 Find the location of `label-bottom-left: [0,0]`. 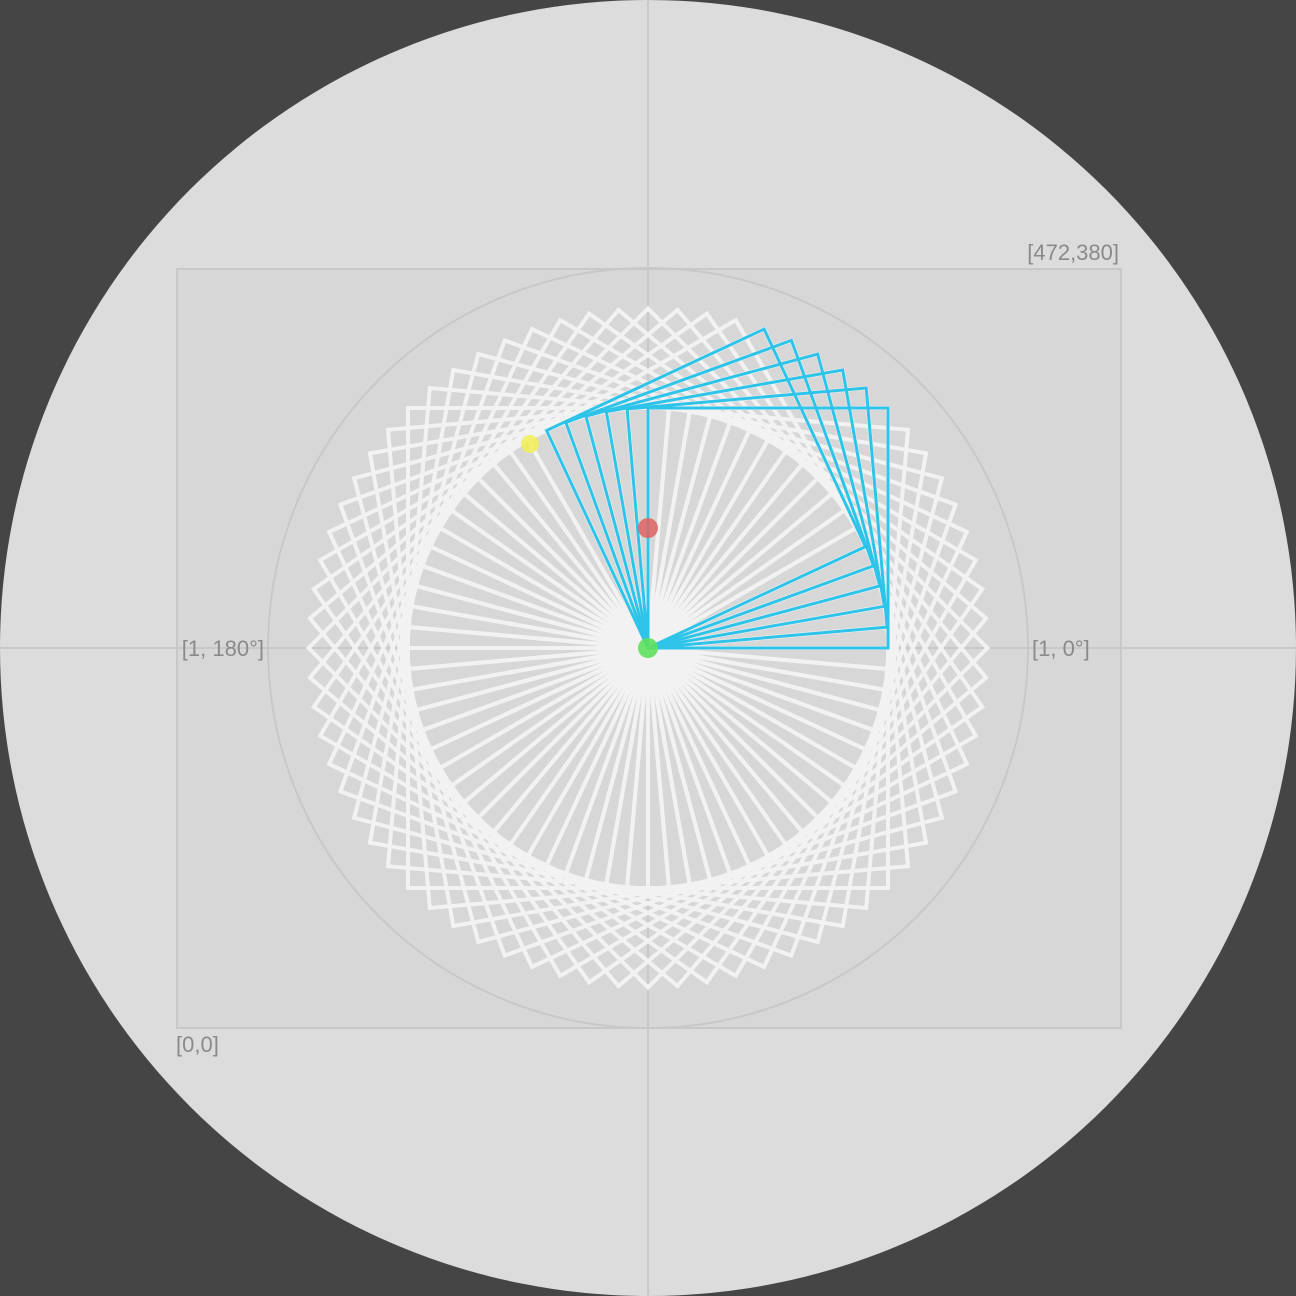

label-bottom-left: [0,0] is located at coordinates (197, 1044).